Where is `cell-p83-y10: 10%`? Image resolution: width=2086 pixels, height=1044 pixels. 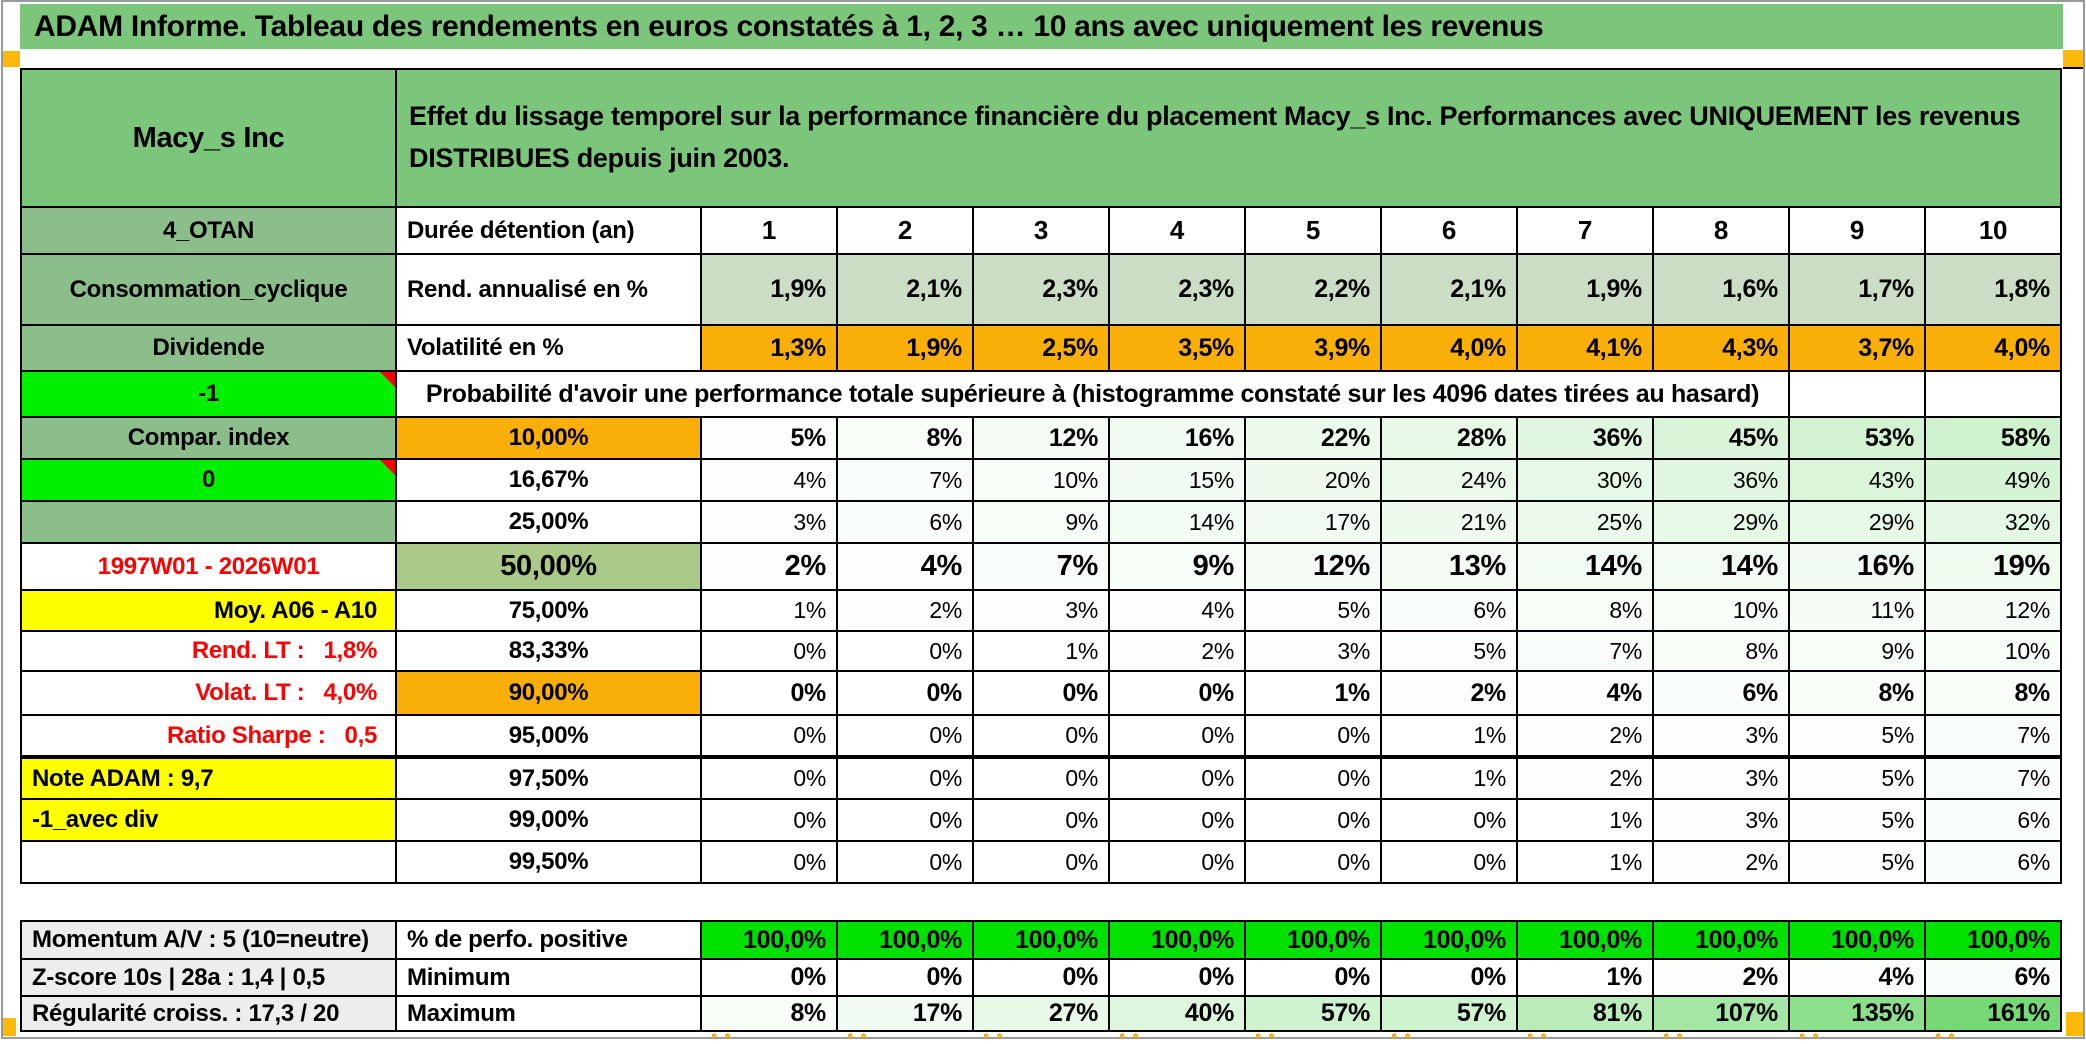
cell-p83-y10: 10% is located at coordinates (1993, 651).